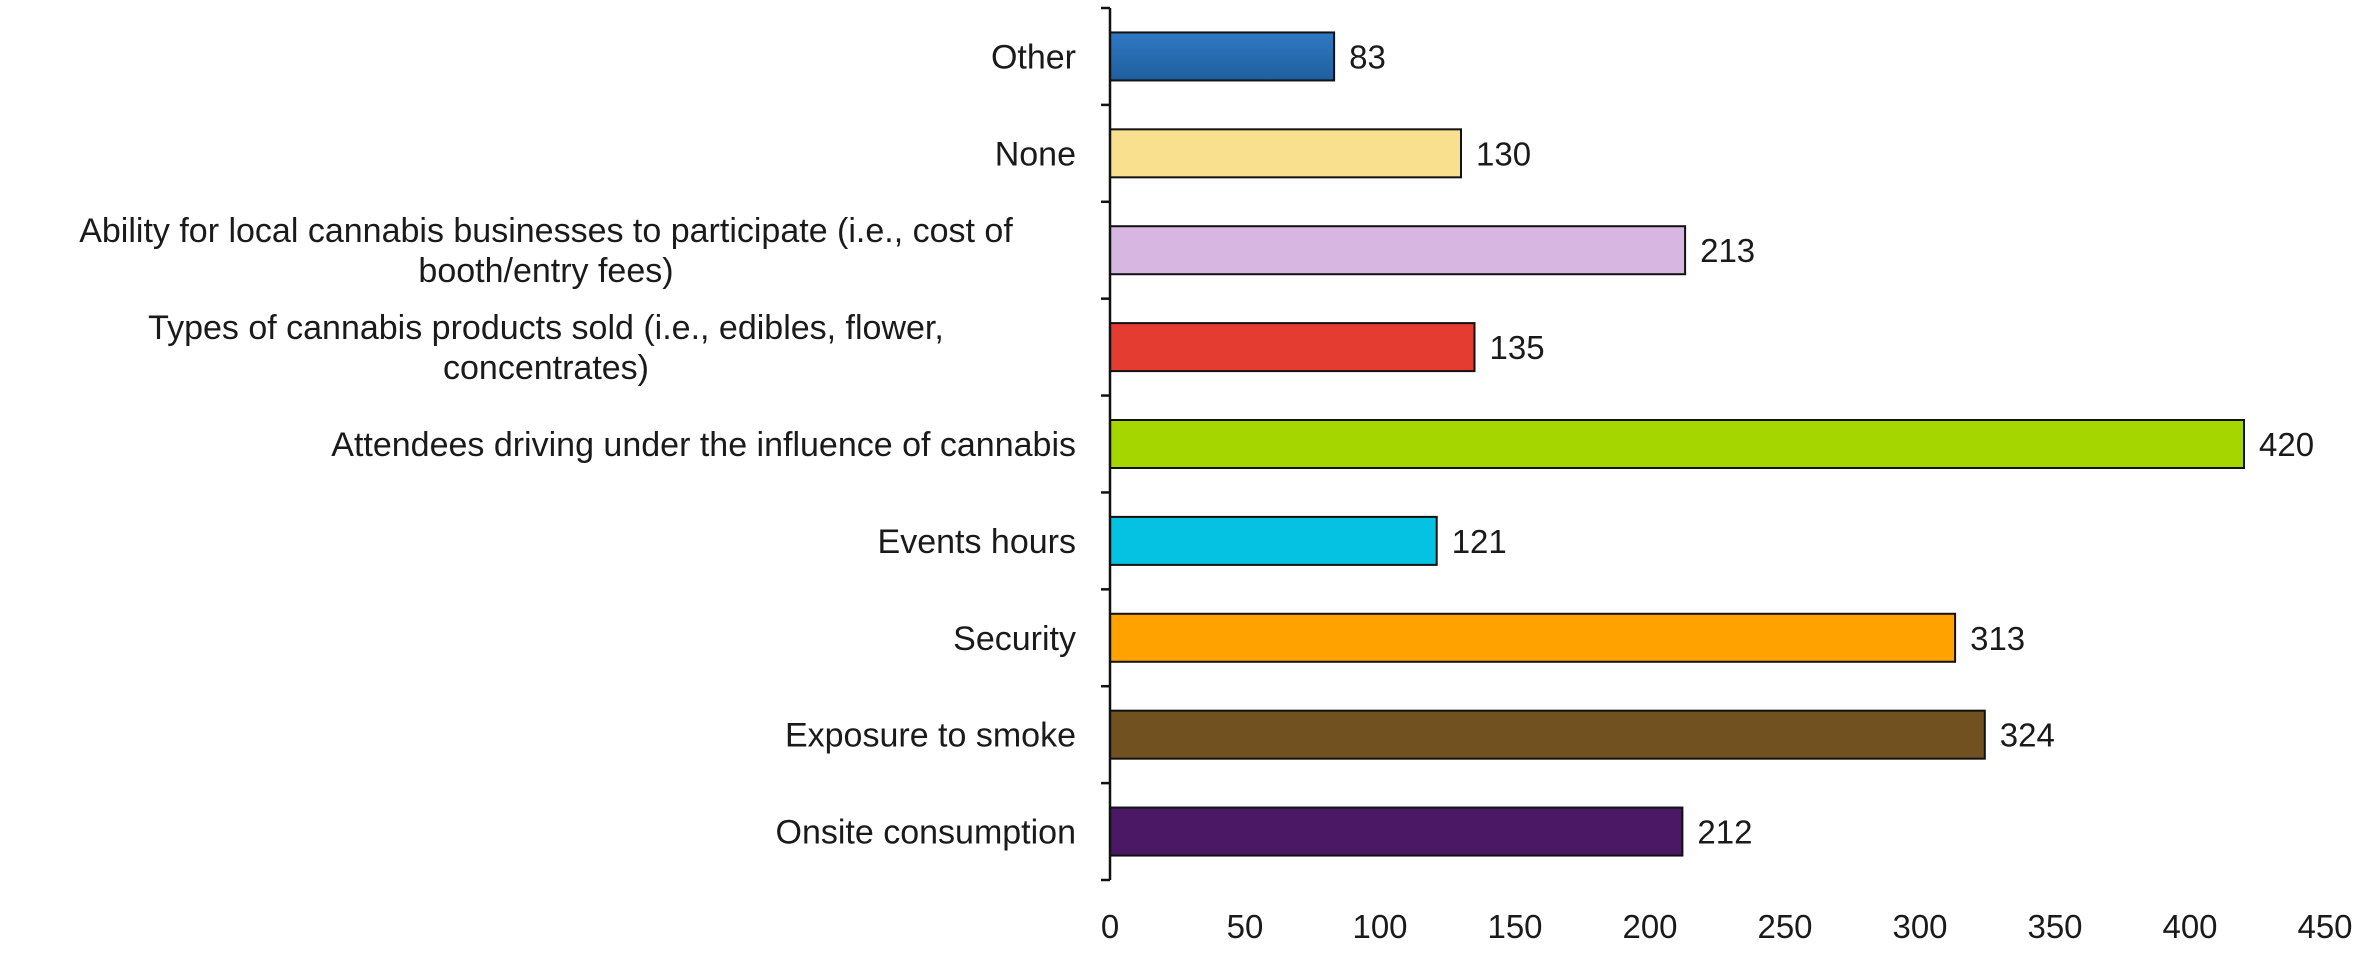  Describe the element at coordinates (1479, 541) in the screenshot. I see `value-label-5: 121` at that location.